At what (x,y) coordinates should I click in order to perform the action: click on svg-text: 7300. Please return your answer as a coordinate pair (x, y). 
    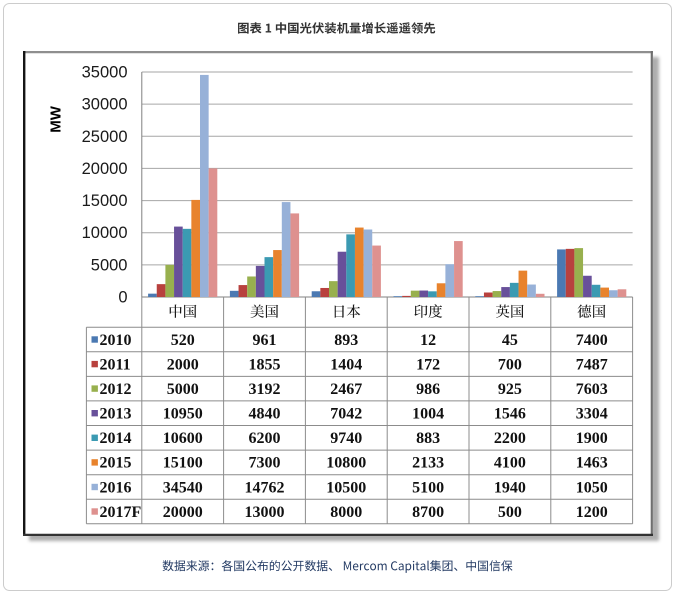
    Looking at the image, I should click on (265, 463).